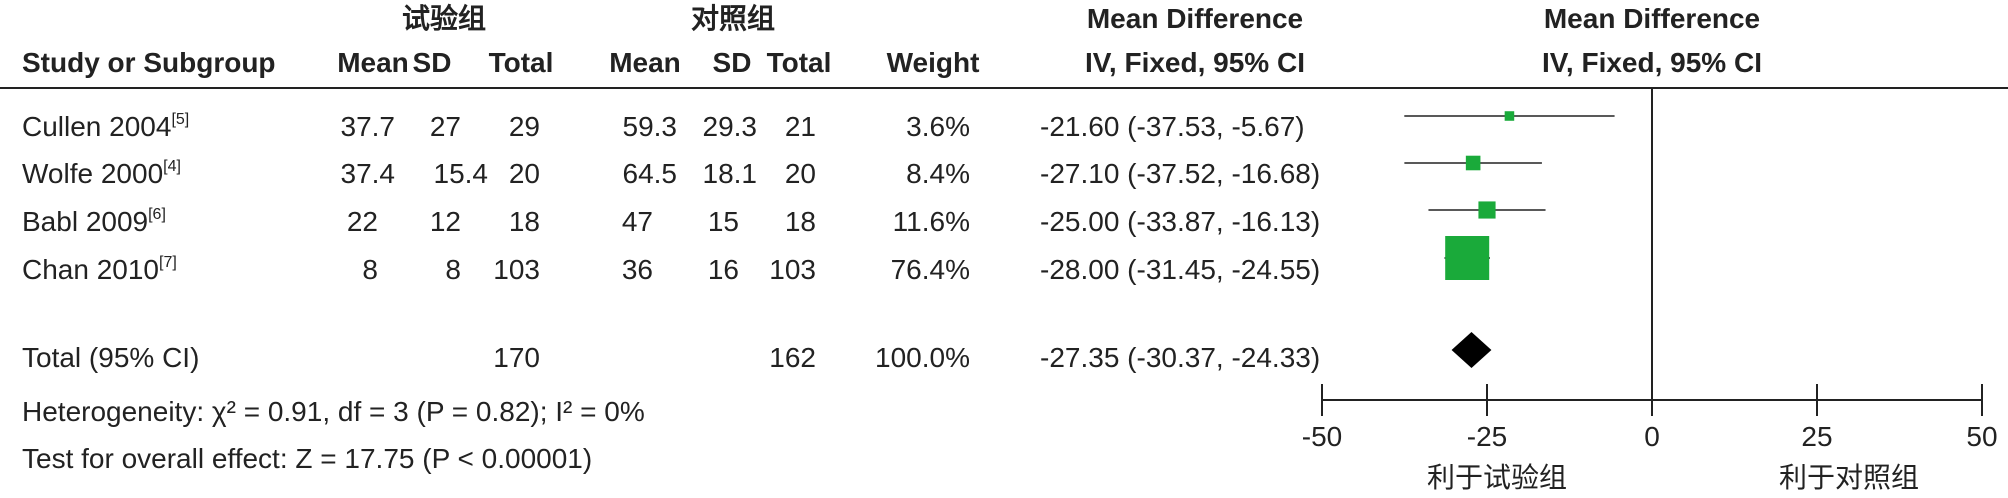 Image resolution: width=2008 pixels, height=498 pixels. Describe the element at coordinates (1652, 436) in the screenshot. I see `x-axis-tick-label: 0` at that location.